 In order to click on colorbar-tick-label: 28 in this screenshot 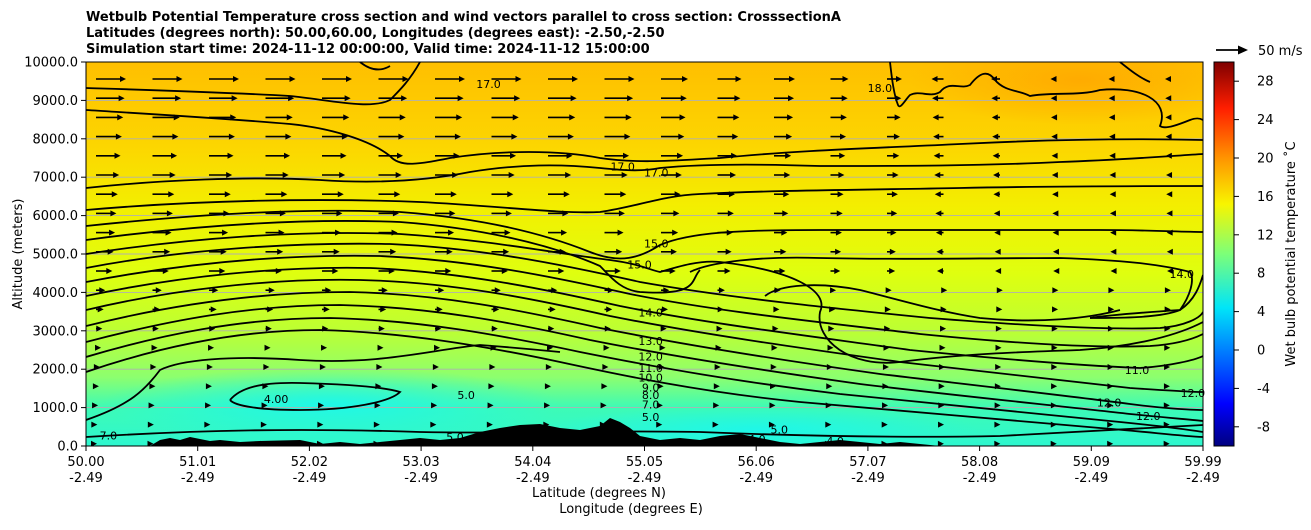, I will do `click(1265, 82)`.